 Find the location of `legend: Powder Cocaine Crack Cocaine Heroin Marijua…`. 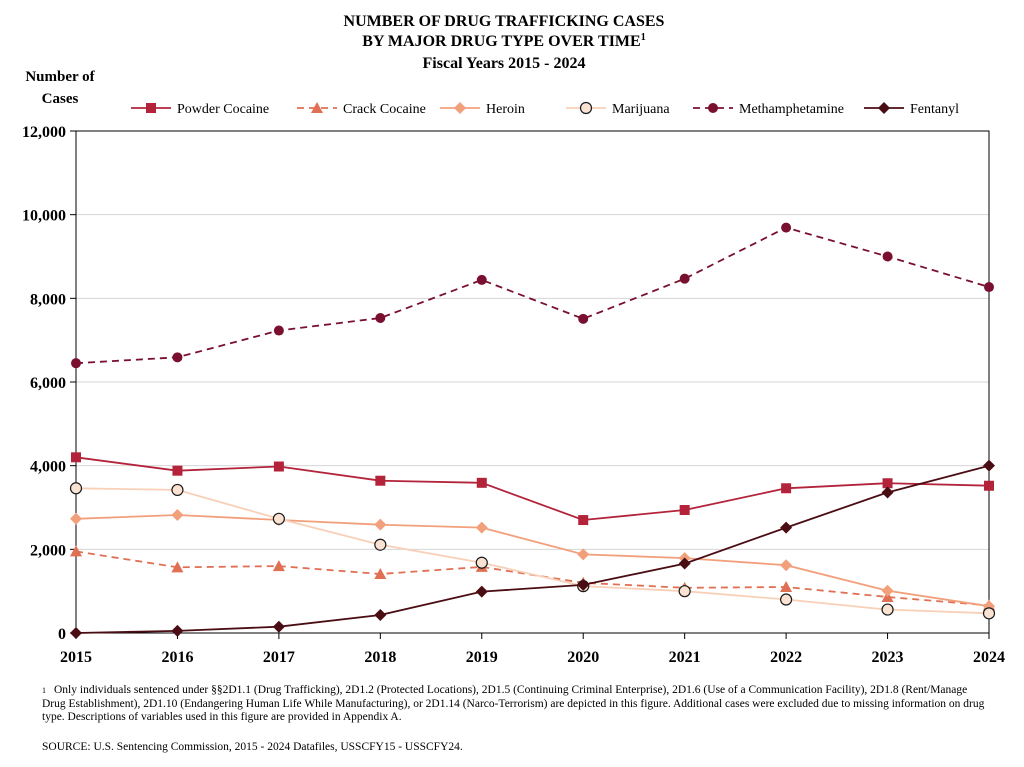

legend: Powder Cocaine Crack Cocaine Heroin Marijua… is located at coordinates (545, 109).